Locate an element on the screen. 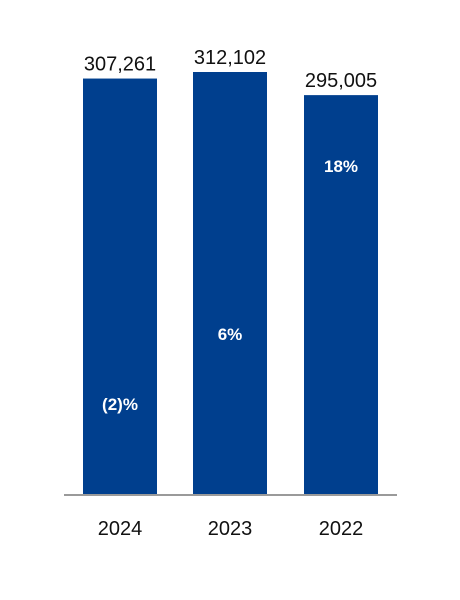  x-tick-label-2024: 2024 is located at coordinates (120, 529).